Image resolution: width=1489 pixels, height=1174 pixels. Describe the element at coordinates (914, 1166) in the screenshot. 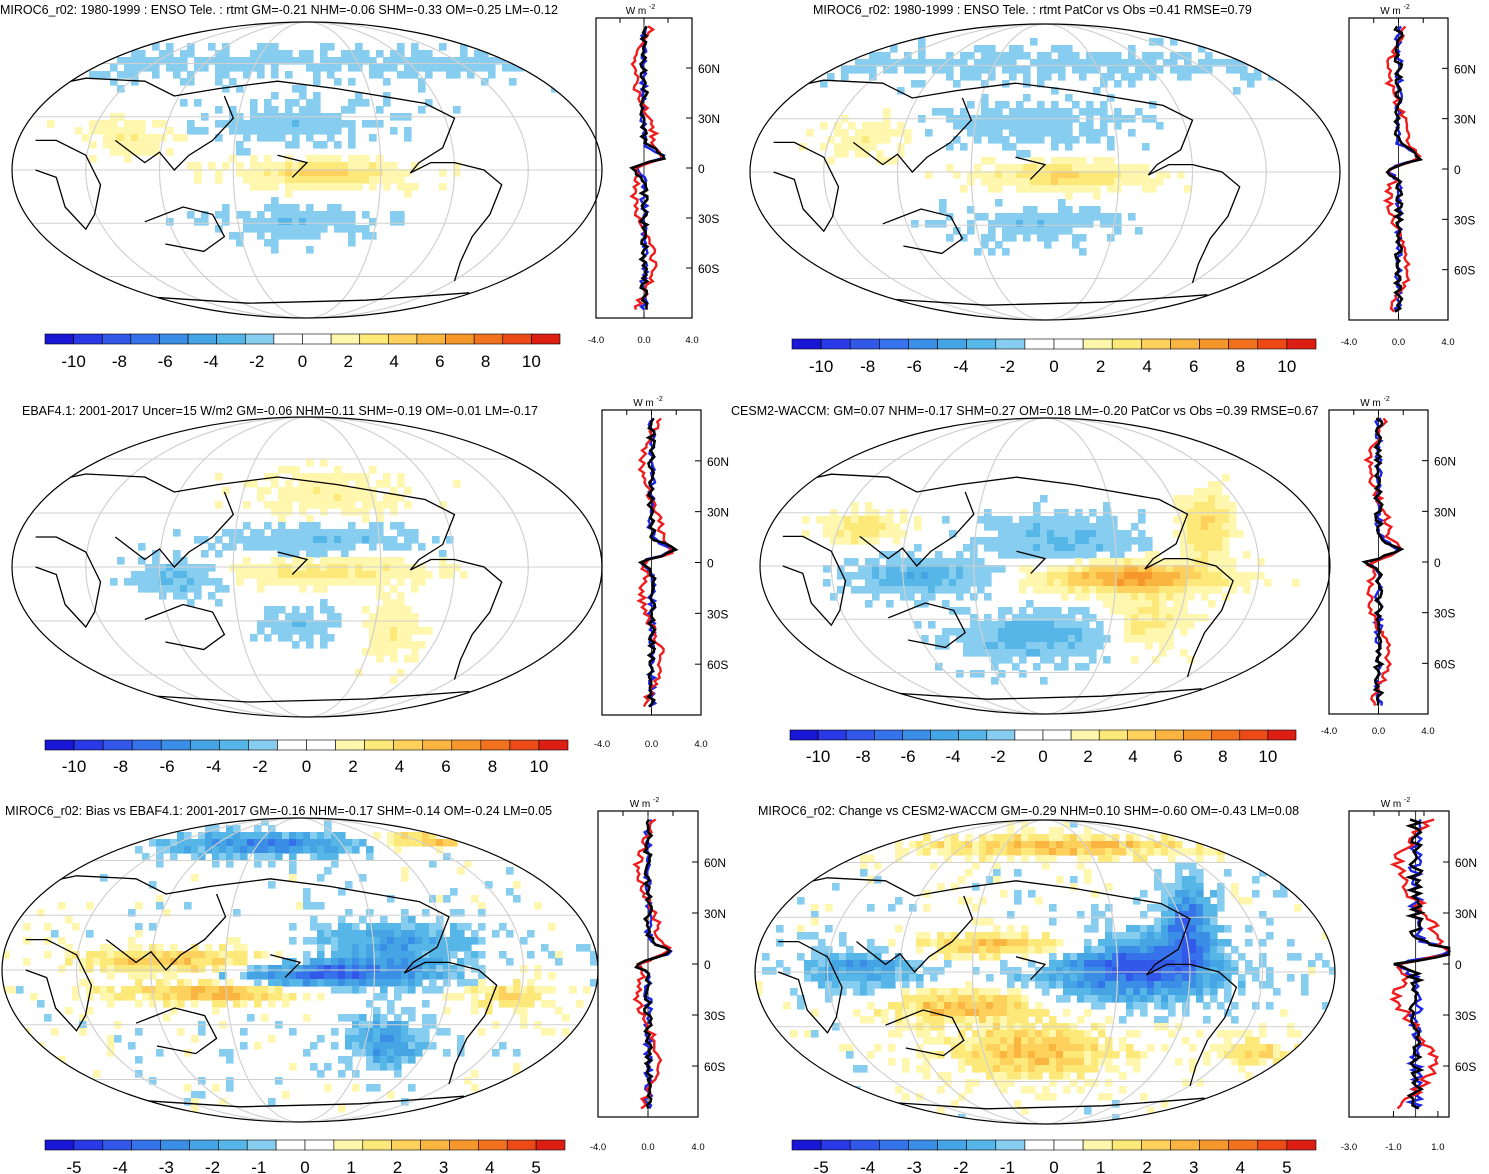

I see `colorbar-tick-label: -3` at that location.